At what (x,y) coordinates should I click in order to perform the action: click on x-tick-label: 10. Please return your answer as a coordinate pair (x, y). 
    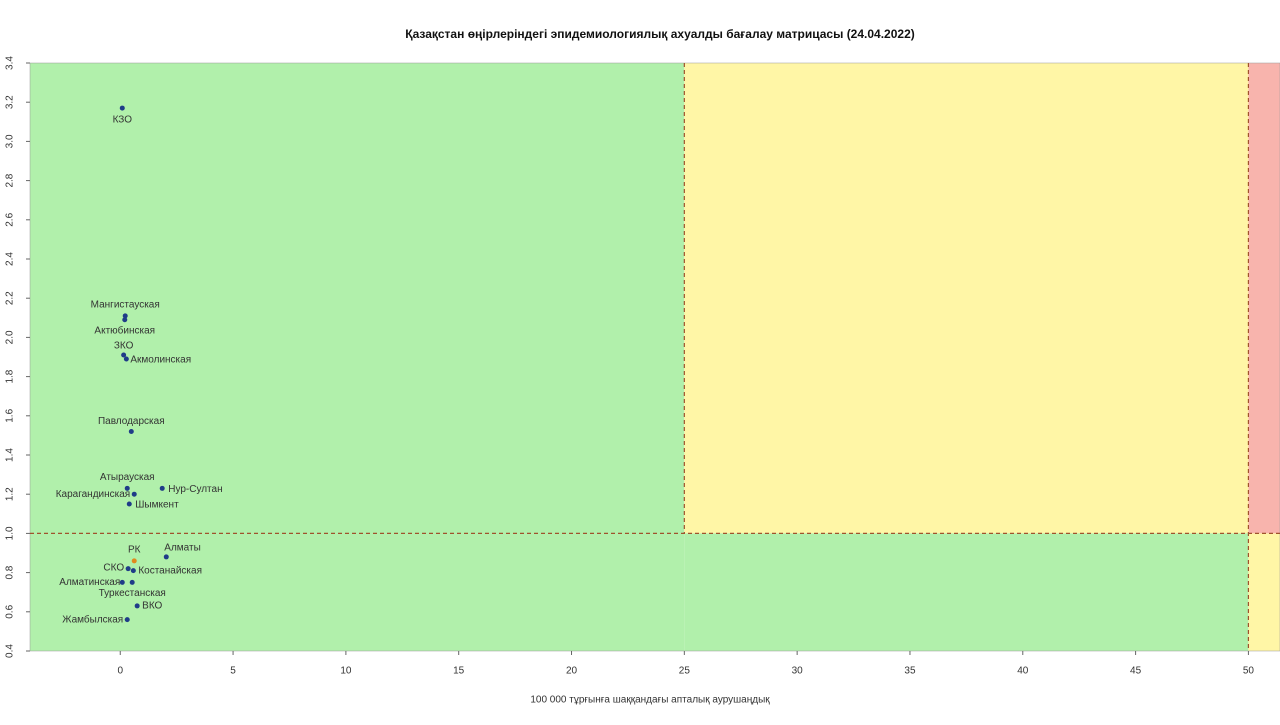
    Looking at the image, I should click on (346, 671).